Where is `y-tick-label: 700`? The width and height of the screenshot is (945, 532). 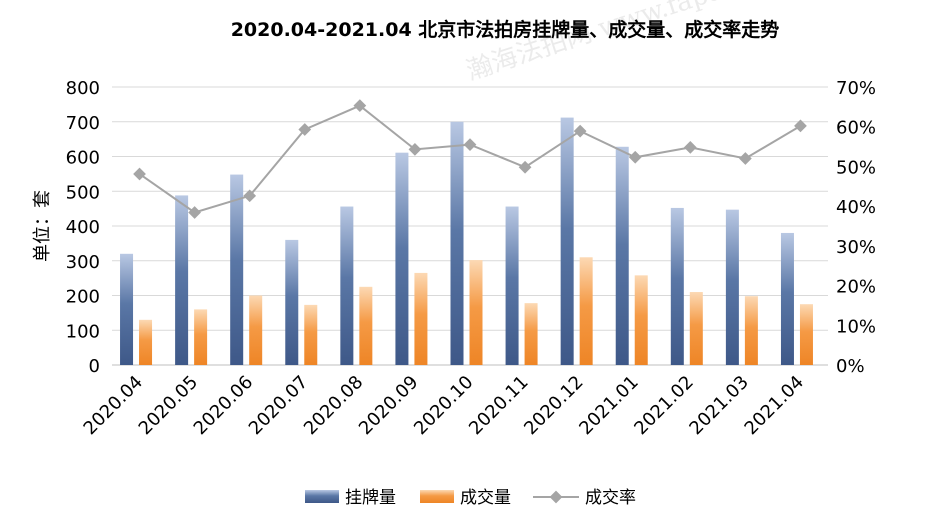 y-tick-label: 700 is located at coordinates (83, 123).